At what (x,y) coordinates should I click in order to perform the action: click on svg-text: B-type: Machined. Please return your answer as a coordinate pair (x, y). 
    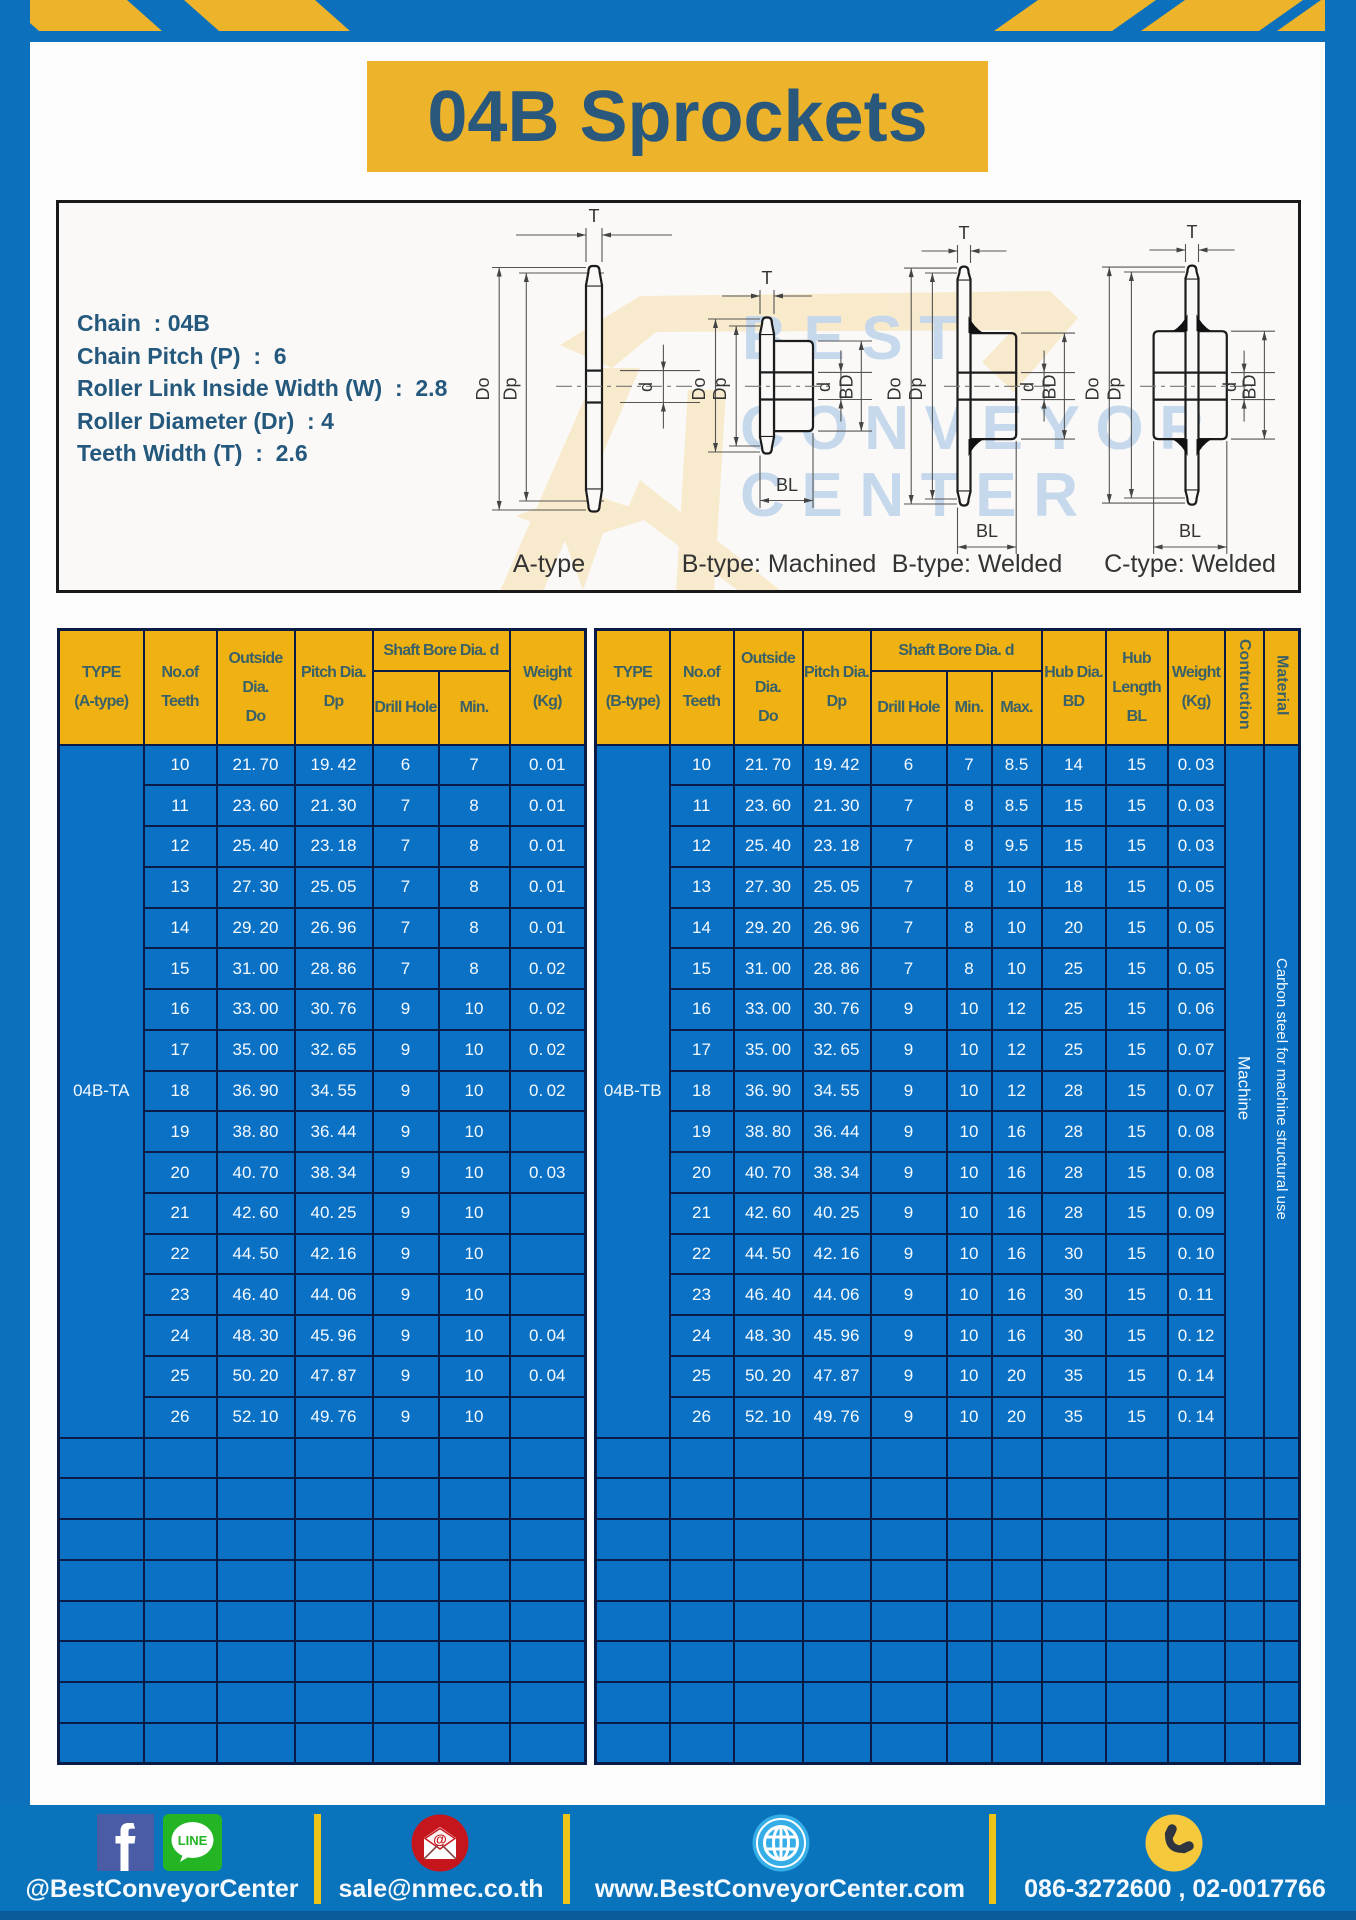
    Looking at the image, I should click on (779, 564).